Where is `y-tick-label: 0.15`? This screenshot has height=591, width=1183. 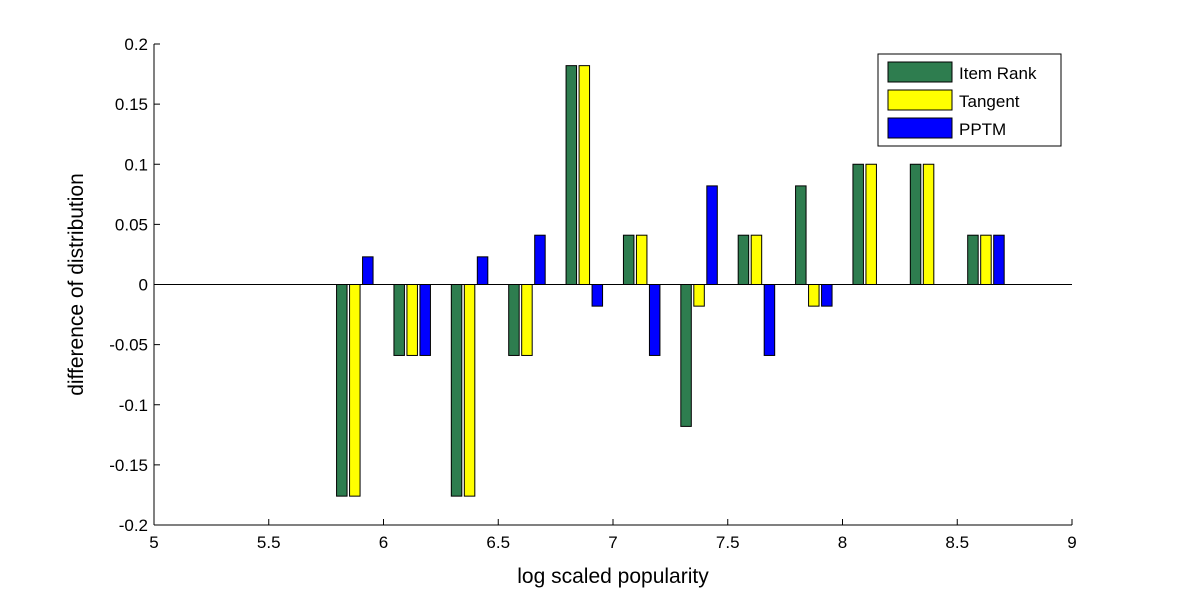 y-tick-label: 0.15 is located at coordinates (131, 104).